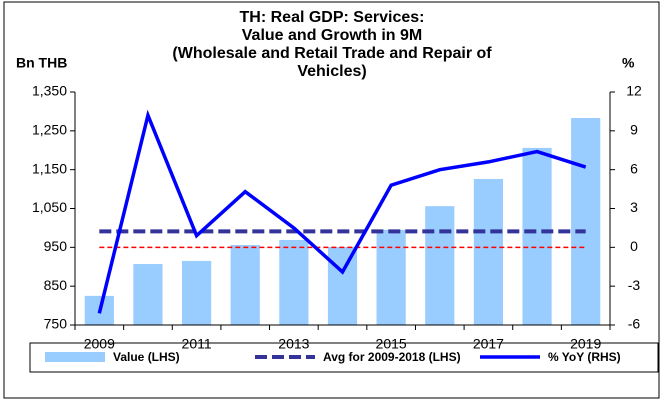 This screenshot has height=403, width=664. Describe the element at coordinates (146, 357) in the screenshot. I see `legend-label: Value (LHS)` at that location.